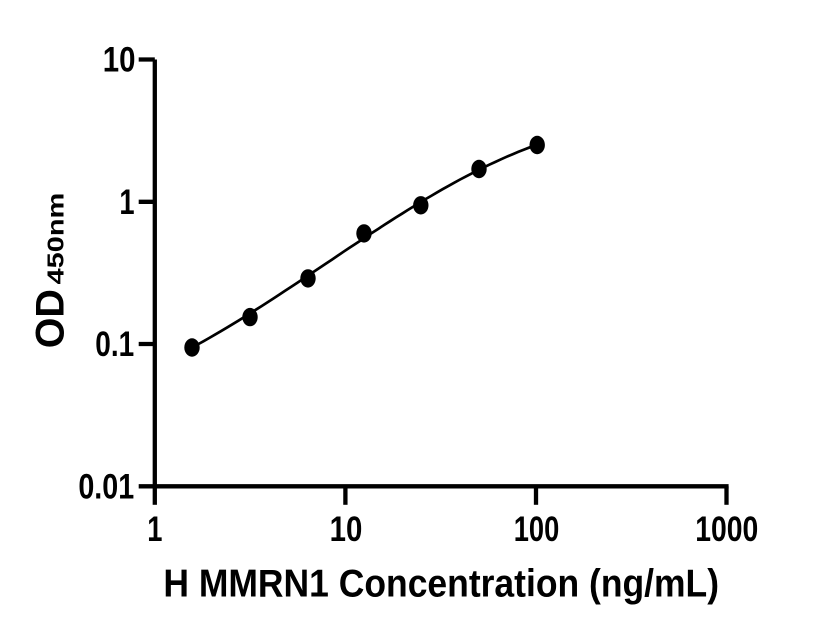 The image size is (816, 640). What do you see at coordinates (537, 529) in the screenshot?
I see `svg-text: 100` at bounding box center [537, 529].